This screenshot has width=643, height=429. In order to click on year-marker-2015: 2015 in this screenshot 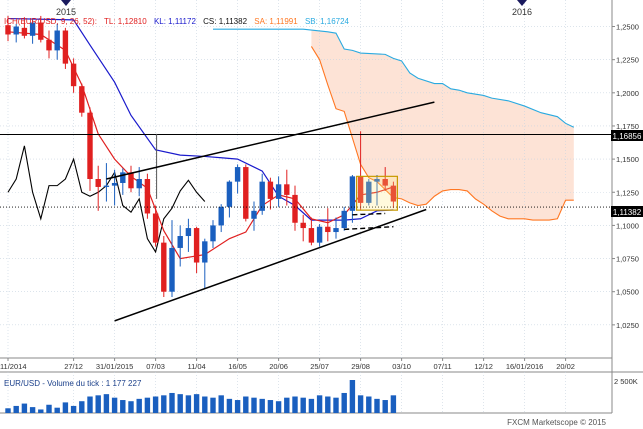, I will do `click(66, 8)`.